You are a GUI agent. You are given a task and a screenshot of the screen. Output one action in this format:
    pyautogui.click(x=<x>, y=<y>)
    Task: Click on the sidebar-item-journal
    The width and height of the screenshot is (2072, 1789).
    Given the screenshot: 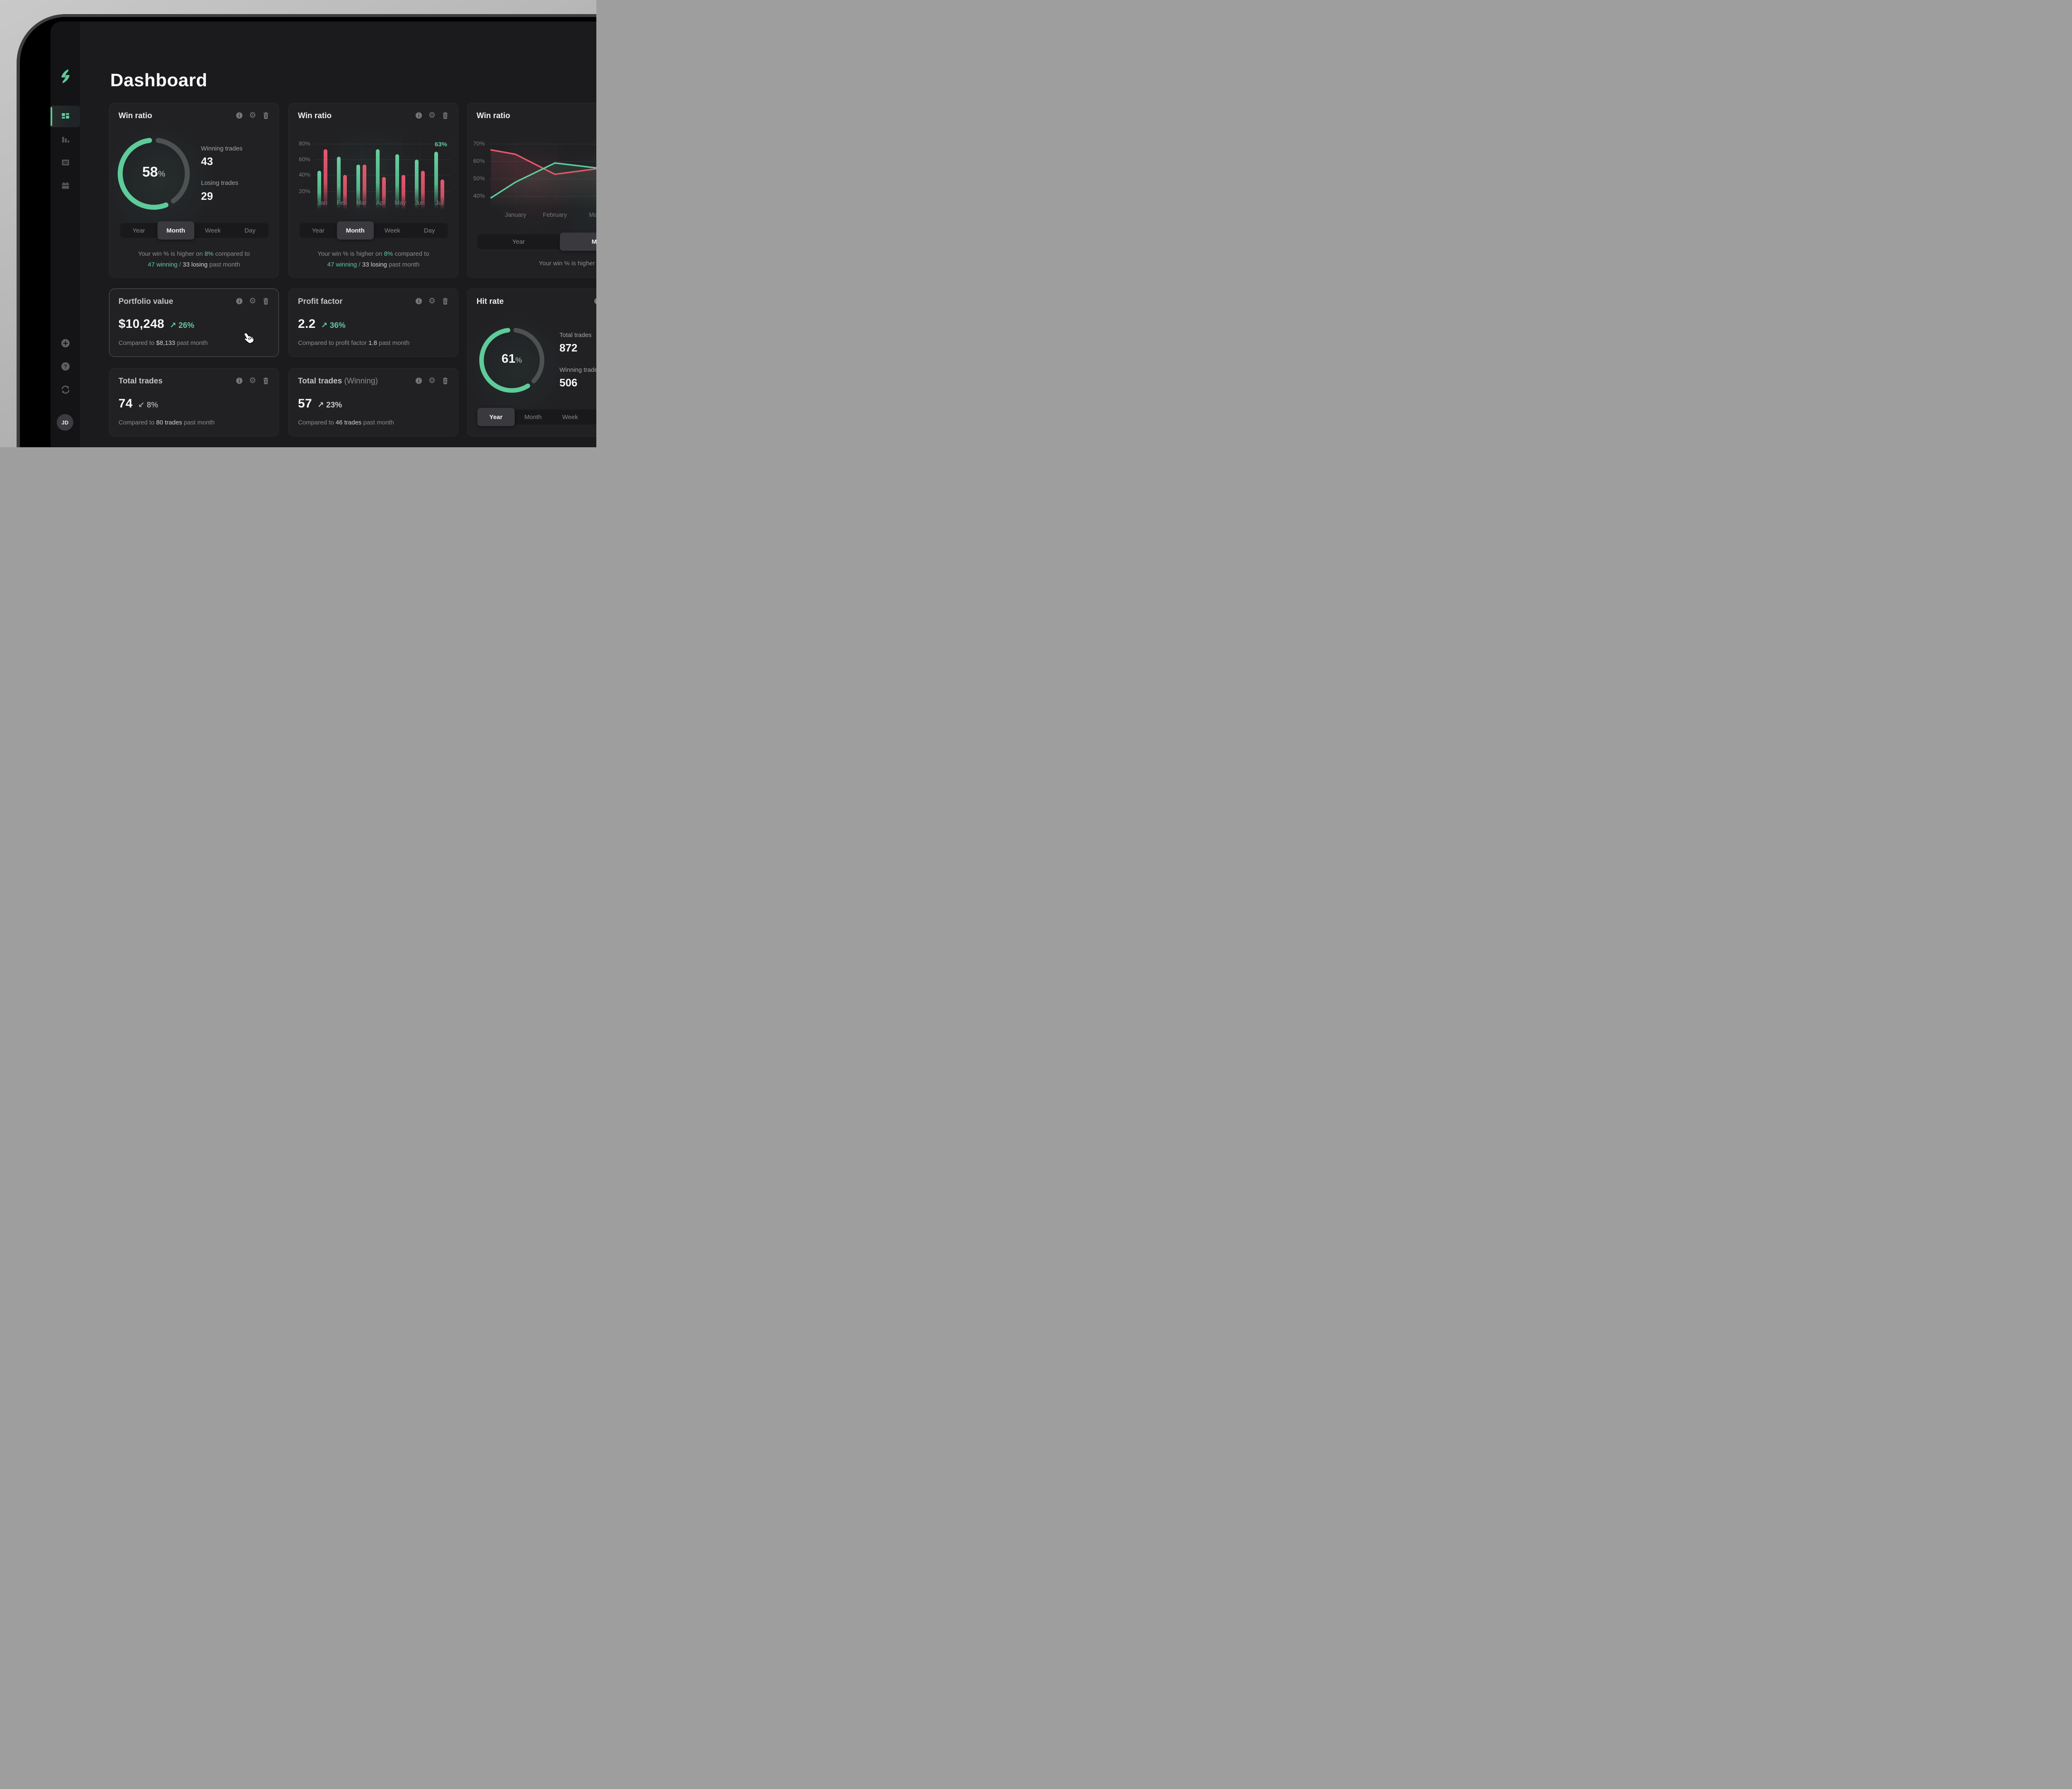 What is the action you would take?
    pyautogui.click(x=65, y=162)
    